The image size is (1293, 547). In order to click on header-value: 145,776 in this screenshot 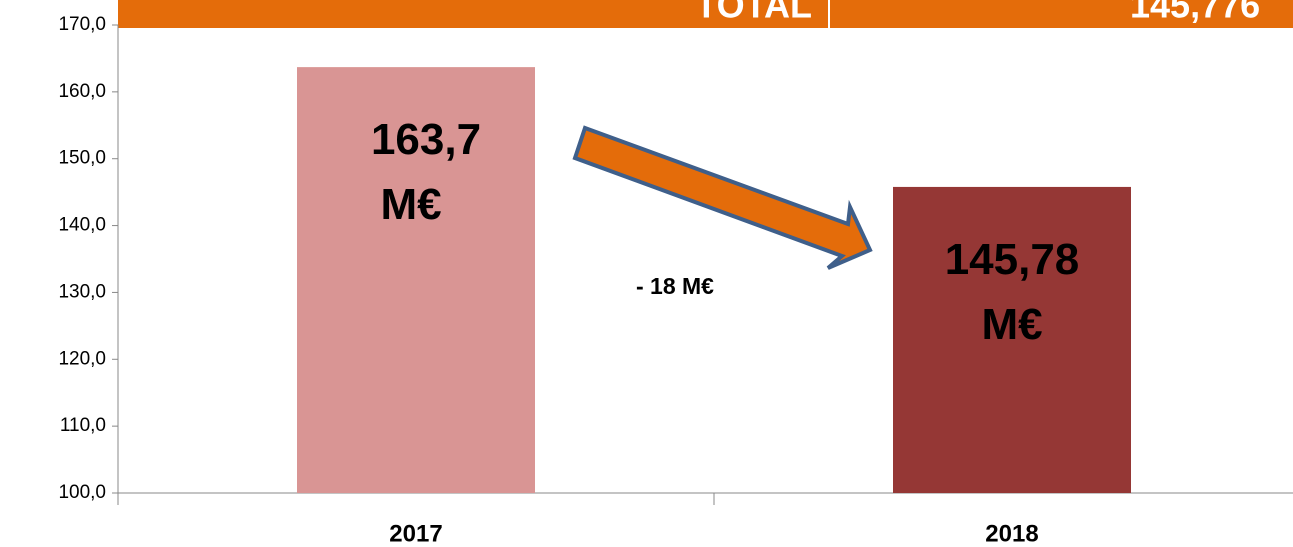, I will do `click(1195, 13)`.